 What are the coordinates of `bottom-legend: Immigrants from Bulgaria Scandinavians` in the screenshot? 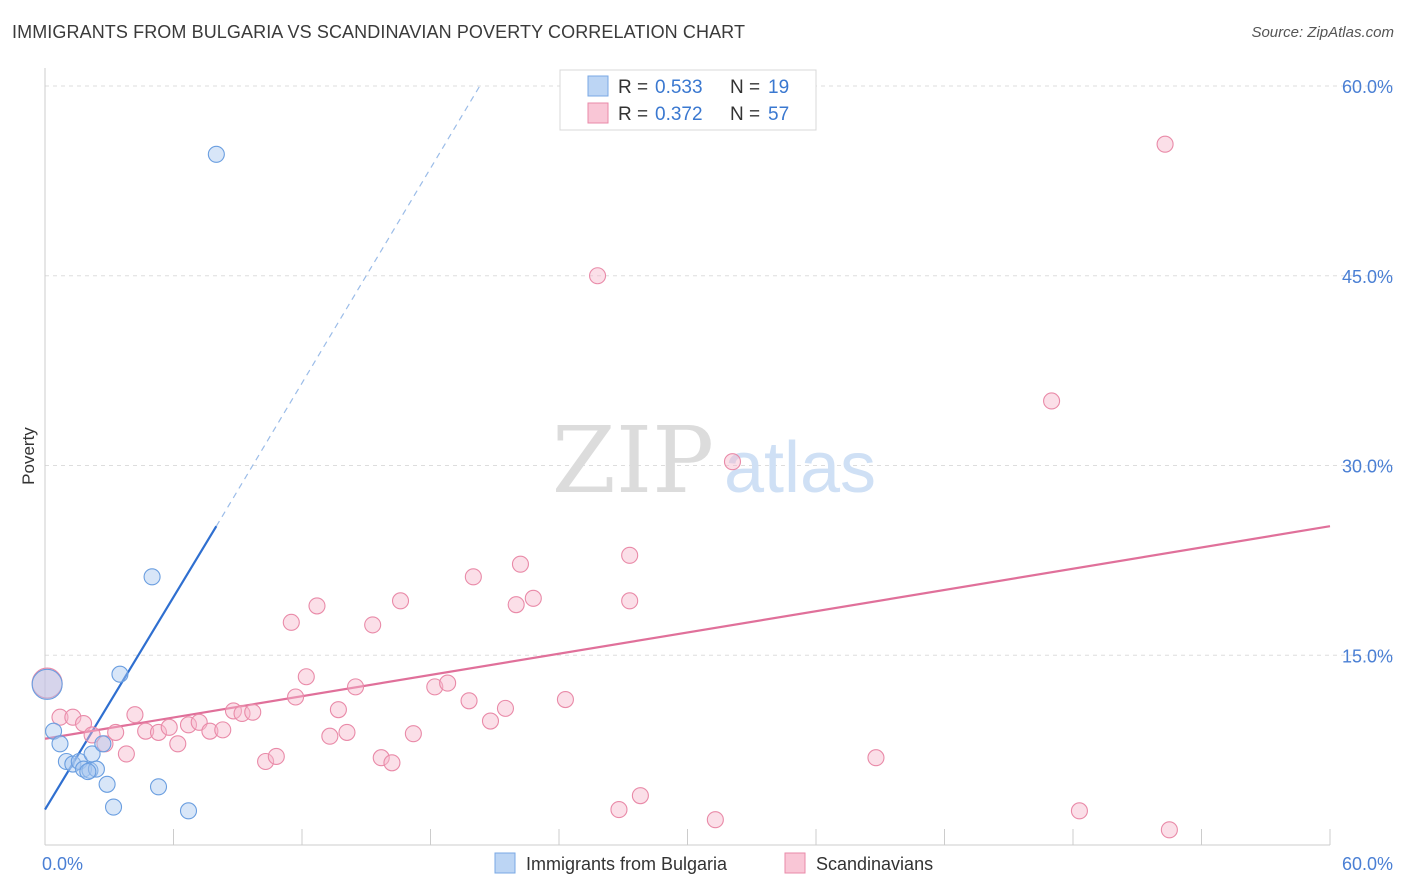 It's located at (713, 863).